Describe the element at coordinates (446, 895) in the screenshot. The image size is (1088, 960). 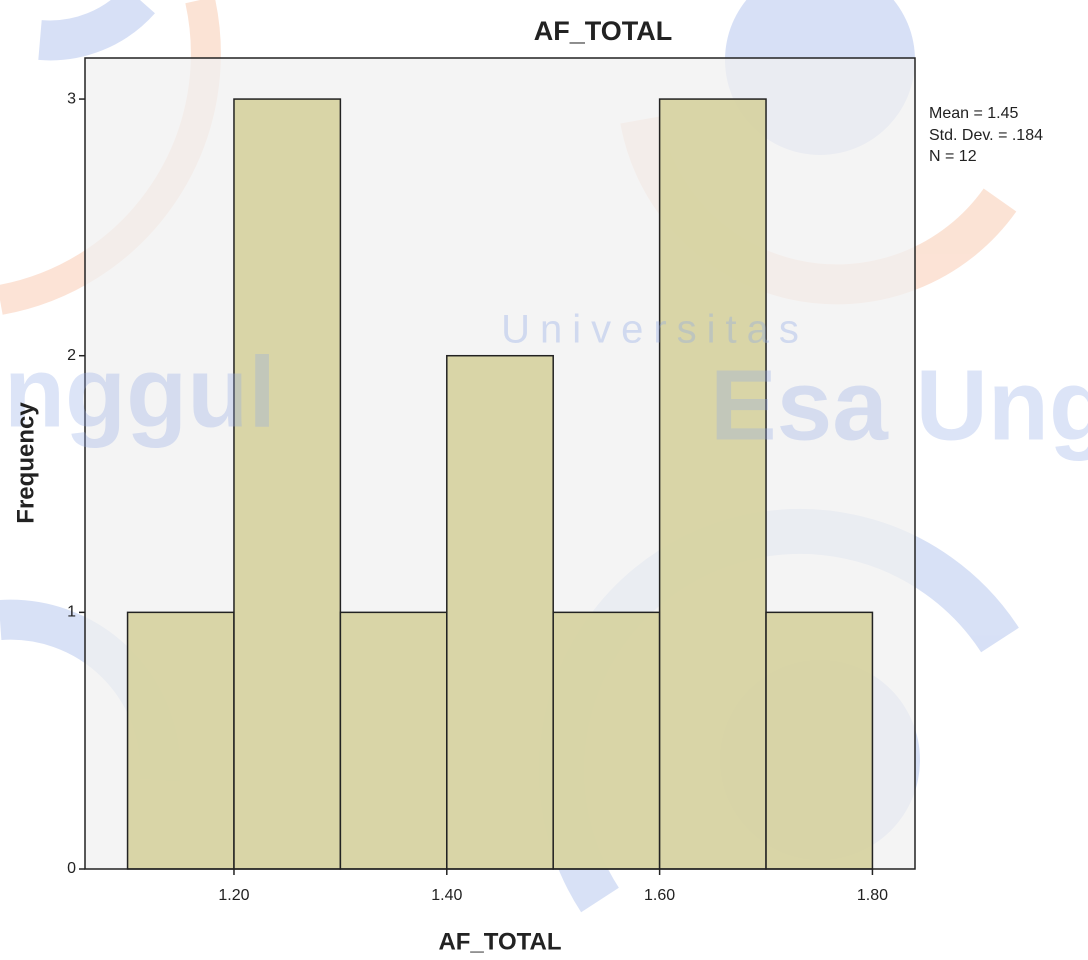
I see `x-tick-label: 1.40` at that location.